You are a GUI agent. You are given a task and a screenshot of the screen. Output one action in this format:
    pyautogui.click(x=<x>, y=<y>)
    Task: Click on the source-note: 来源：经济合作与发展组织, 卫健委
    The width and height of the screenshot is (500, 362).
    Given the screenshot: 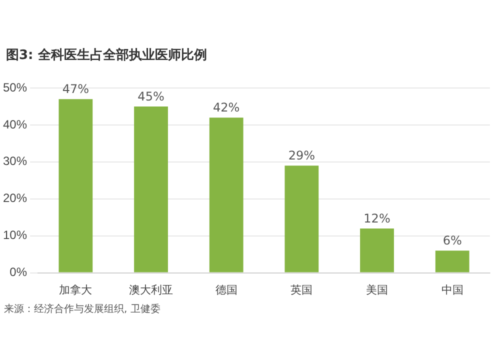 What is the action you would take?
    pyautogui.click(x=82, y=309)
    